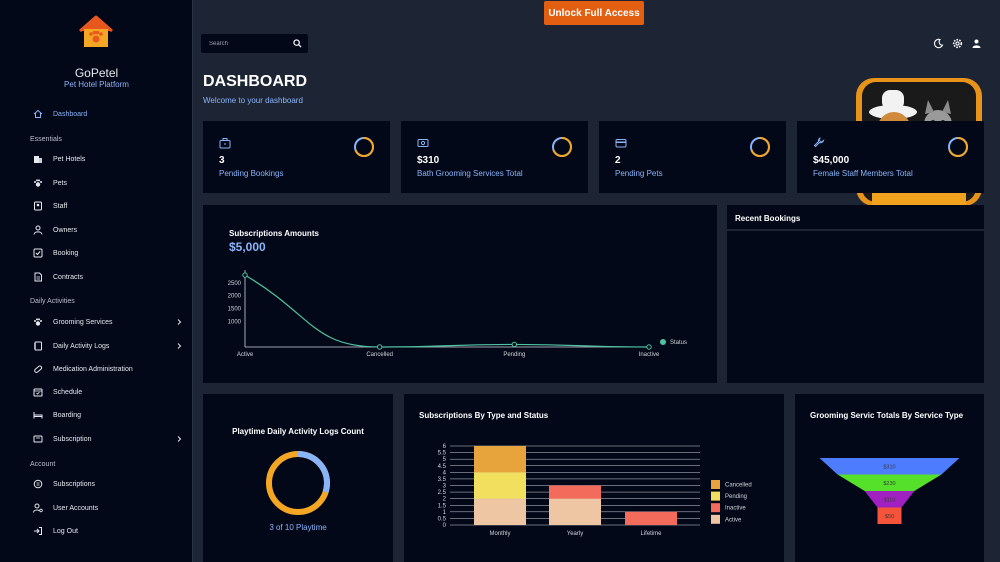 Image resolution: width=1000 pixels, height=562 pixels. What do you see at coordinates (575, 534) in the screenshot?
I see `x-tick-label: Yearly` at bounding box center [575, 534].